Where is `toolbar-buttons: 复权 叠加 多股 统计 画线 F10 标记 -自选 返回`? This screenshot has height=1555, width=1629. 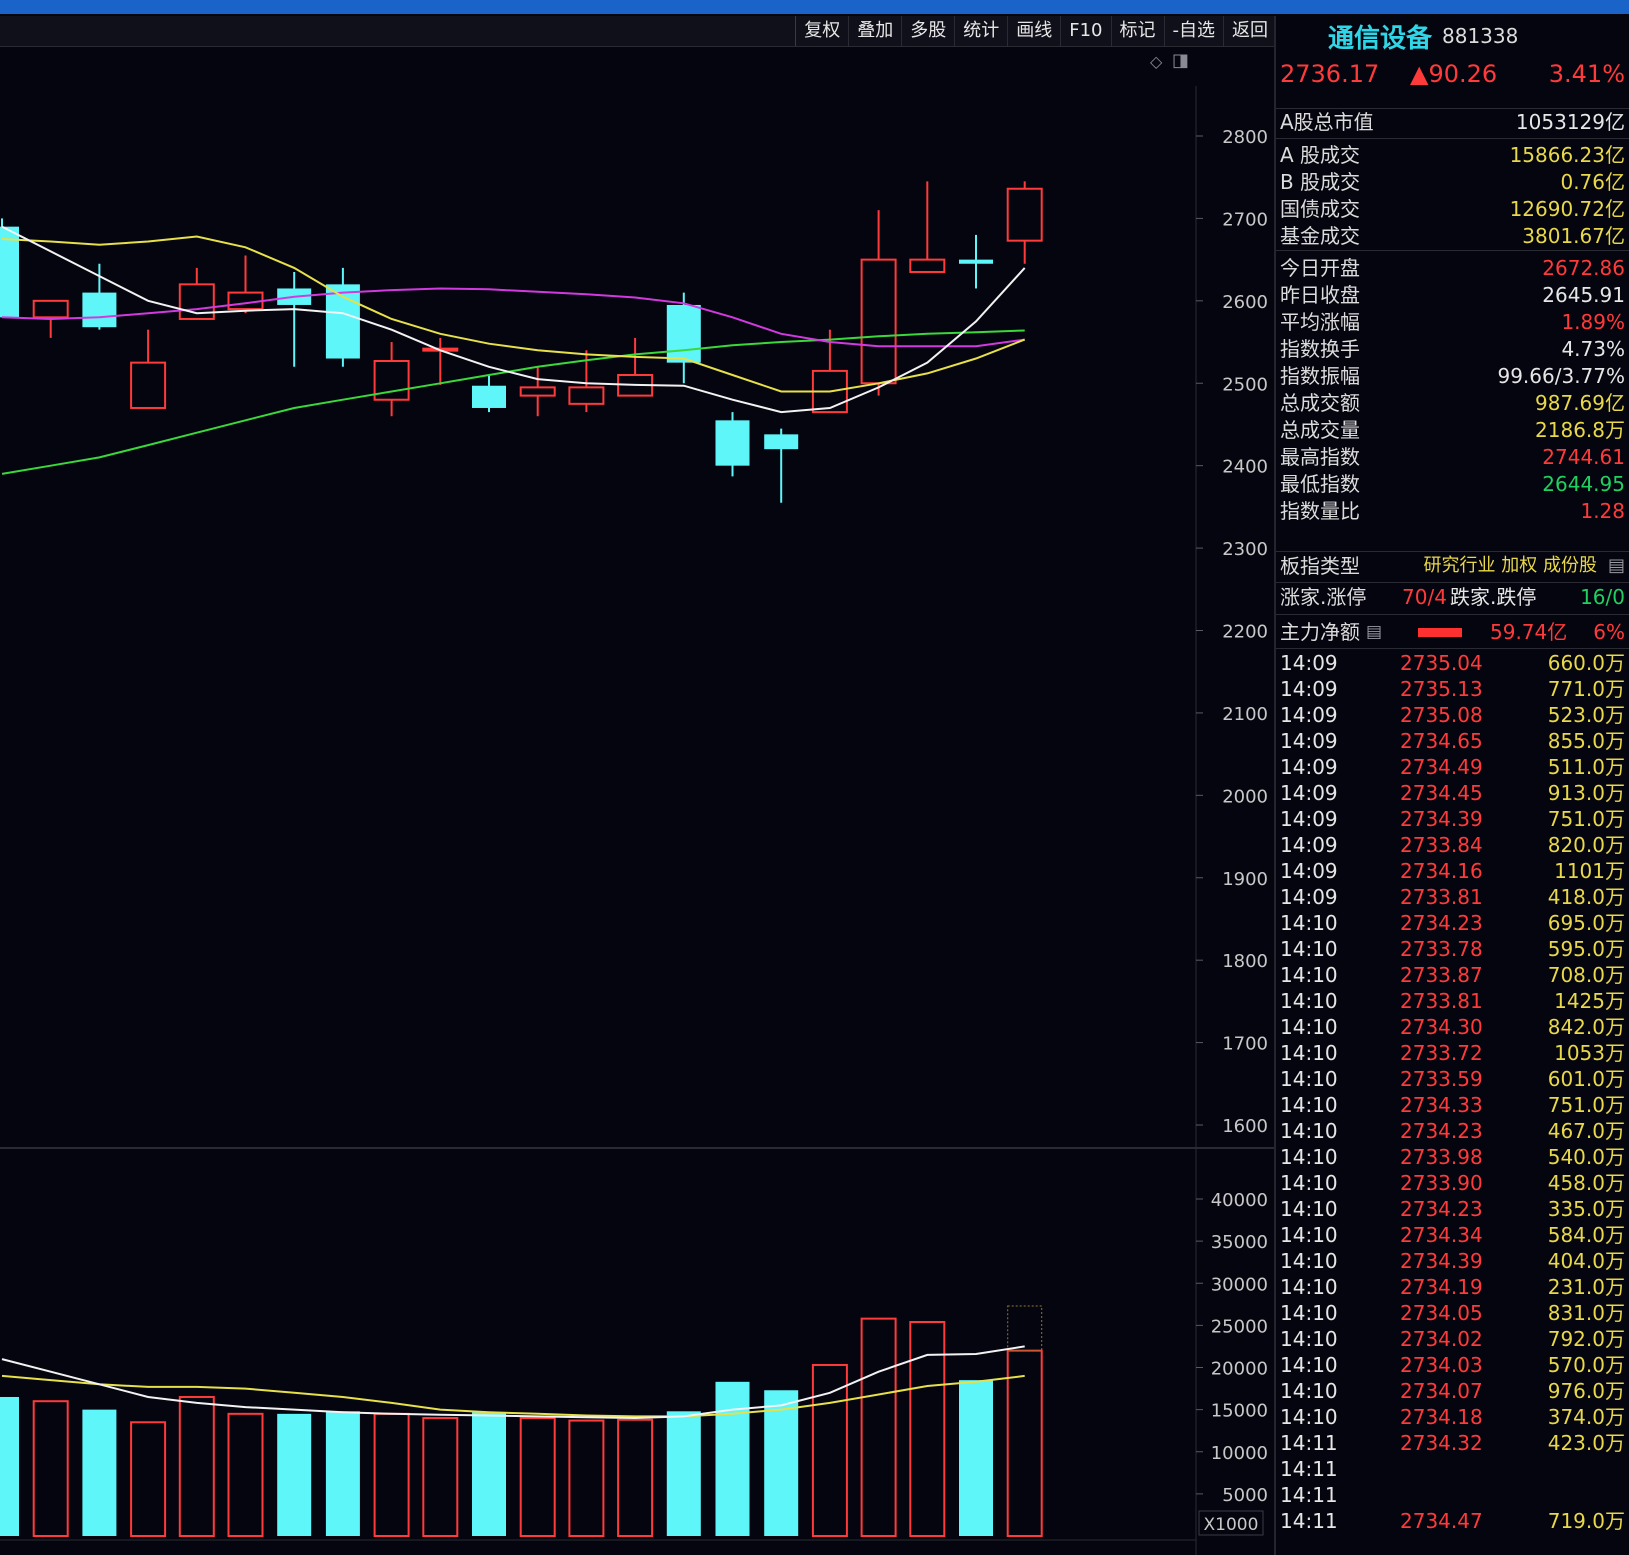
toolbar-buttons: 复权 叠加 多股 统计 画线 F10 标记 -自选 返回 is located at coordinates (1035, 31).